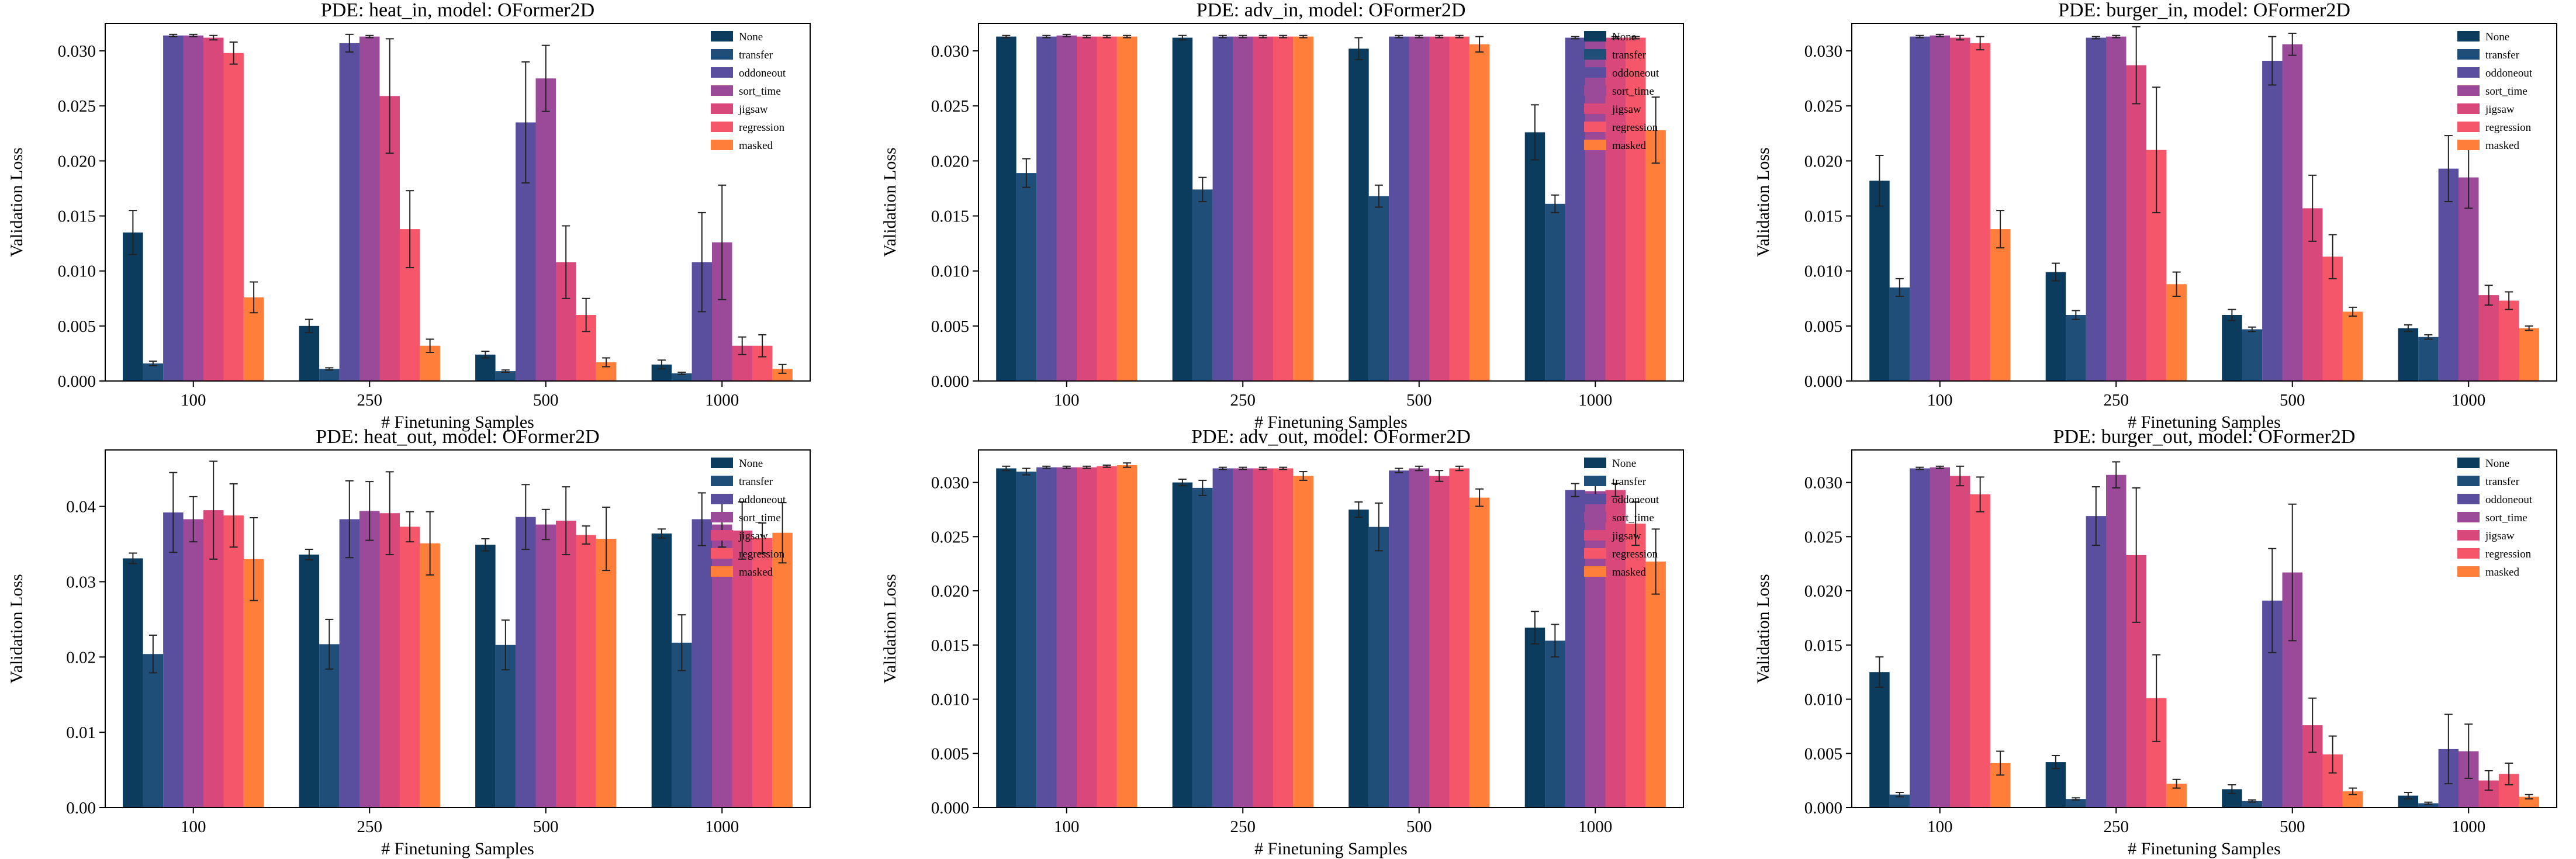 This screenshot has height=859, width=2576. What do you see at coordinates (81, 582) in the screenshot?
I see `y-tick-label: 0.03` at bounding box center [81, 582].